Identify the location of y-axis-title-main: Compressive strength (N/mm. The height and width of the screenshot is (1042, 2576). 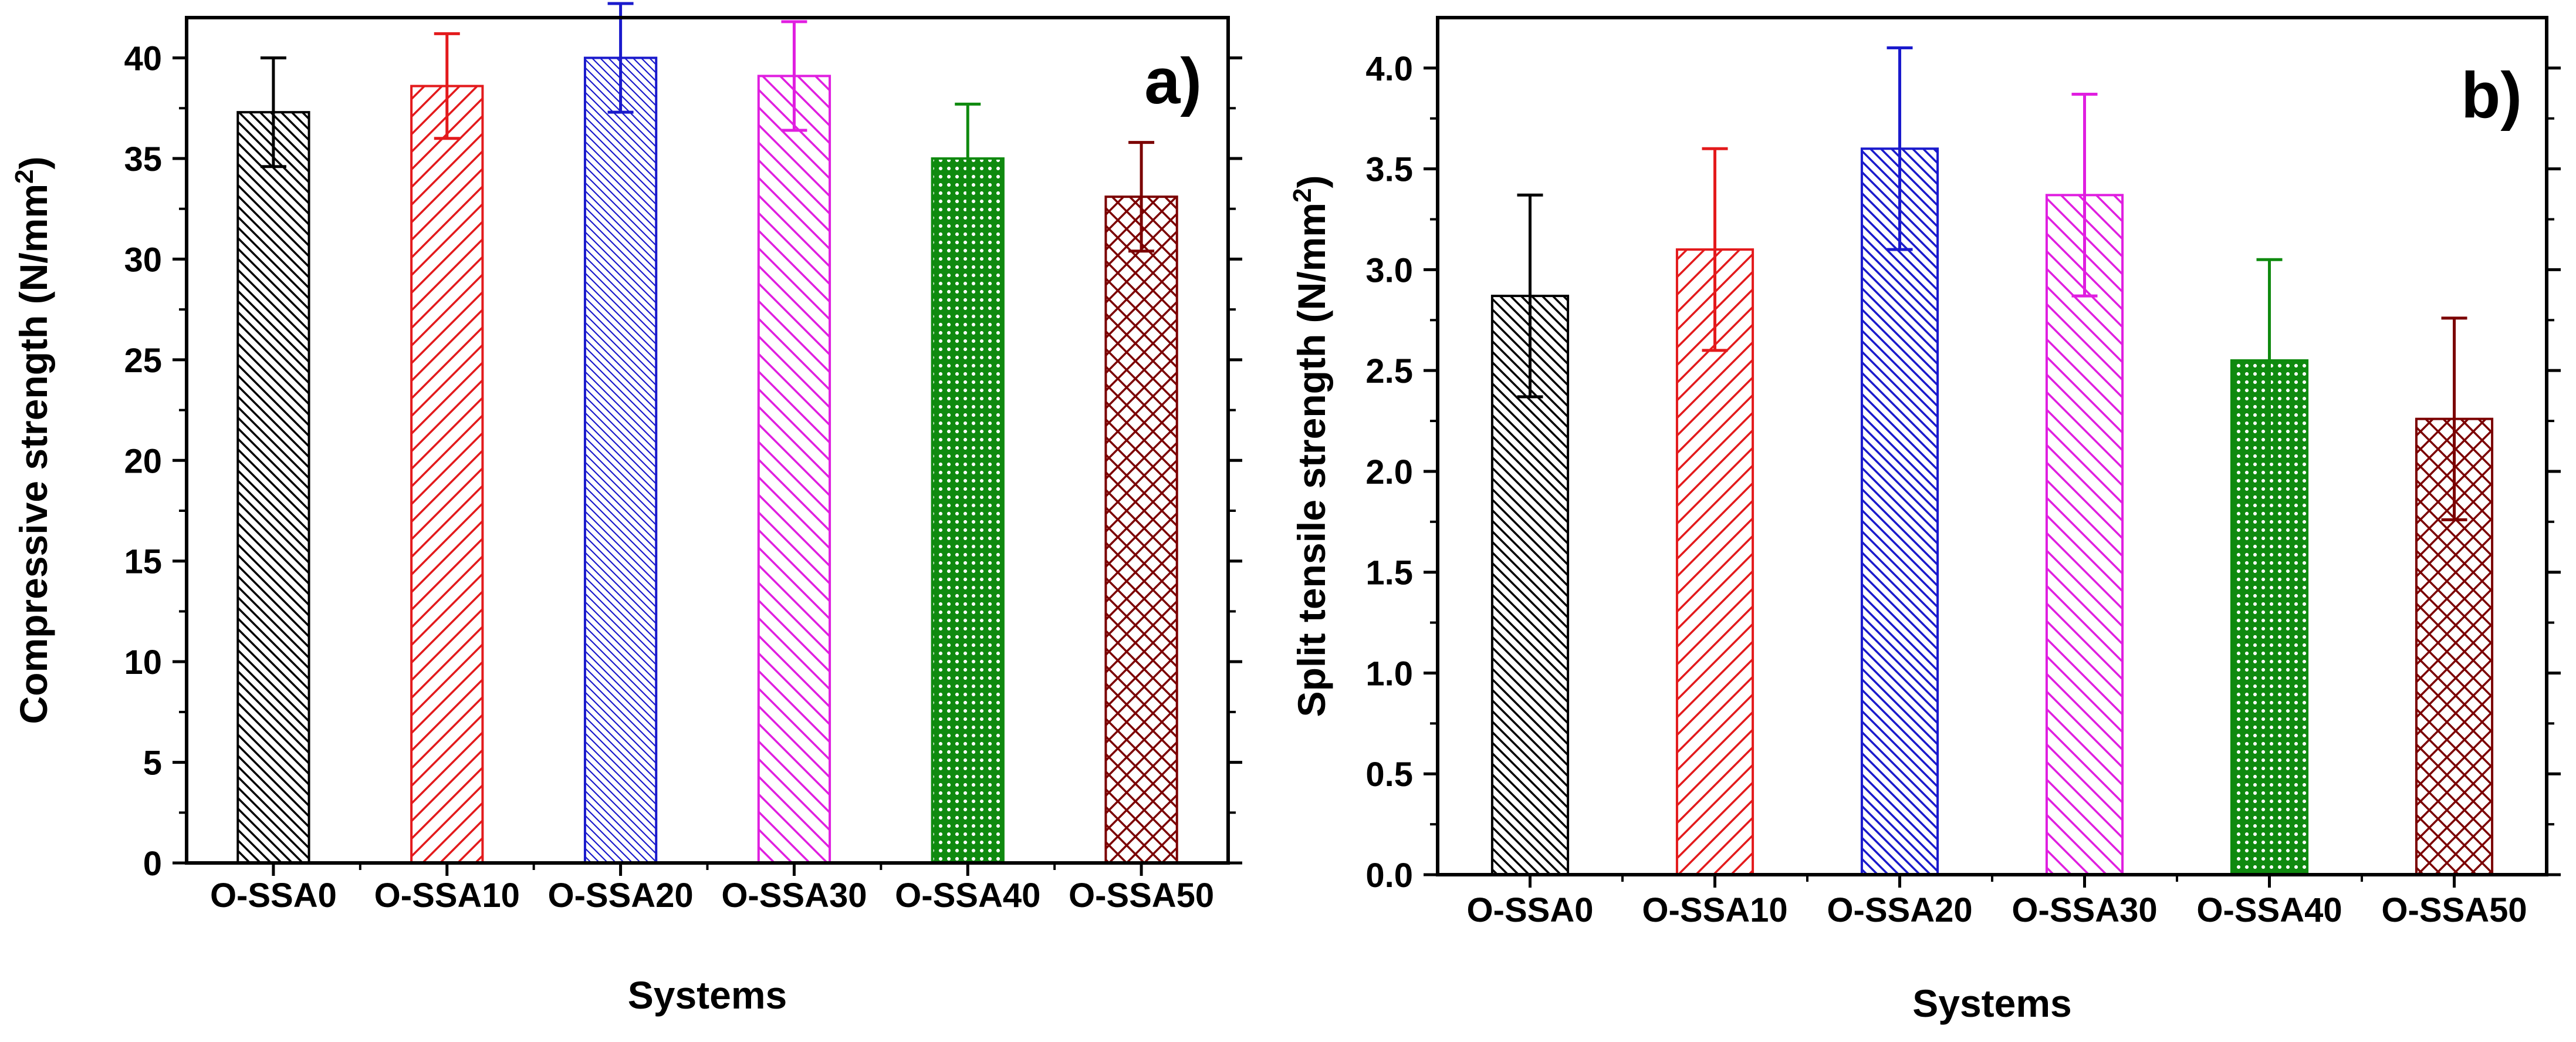
(33, 454).